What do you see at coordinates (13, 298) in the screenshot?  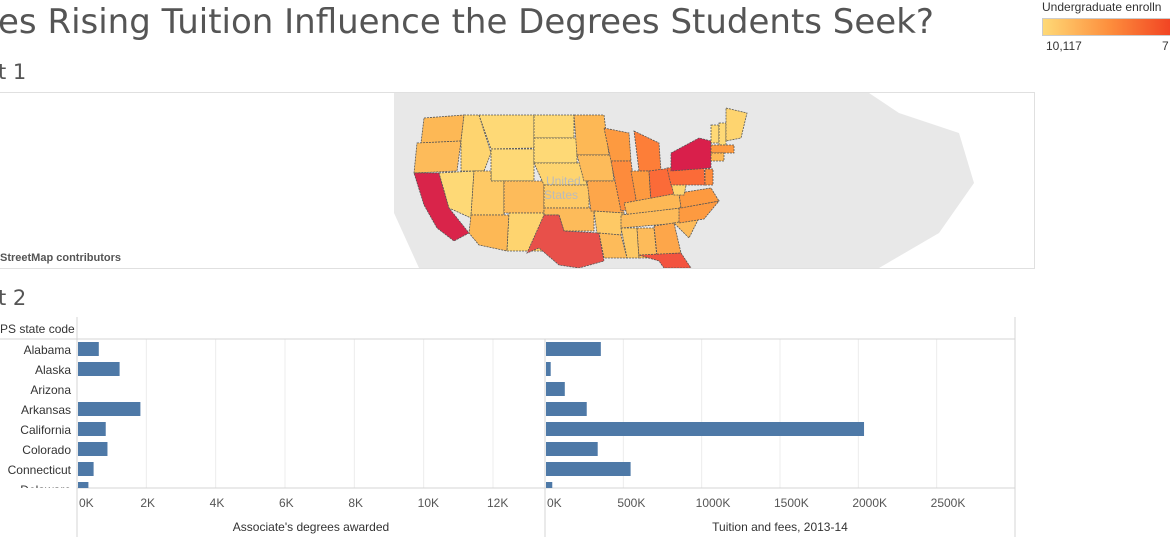 I see `sheet-2-title: t 2` at bounding box center [13, 298].